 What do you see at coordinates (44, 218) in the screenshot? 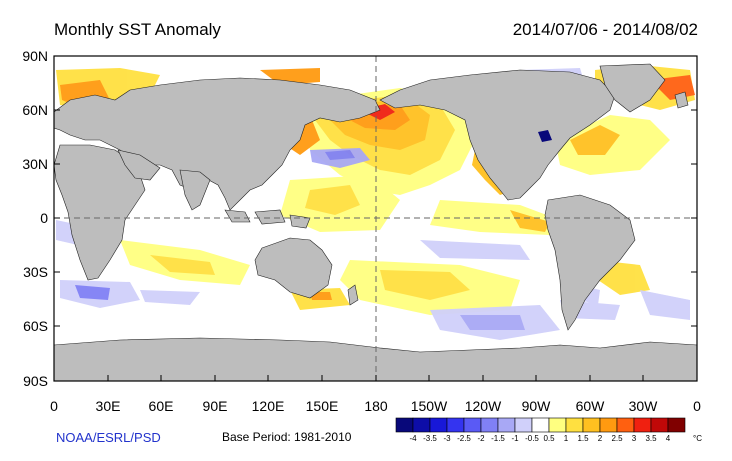
I see `lat-label: 0` at bounding box center [44, 218].